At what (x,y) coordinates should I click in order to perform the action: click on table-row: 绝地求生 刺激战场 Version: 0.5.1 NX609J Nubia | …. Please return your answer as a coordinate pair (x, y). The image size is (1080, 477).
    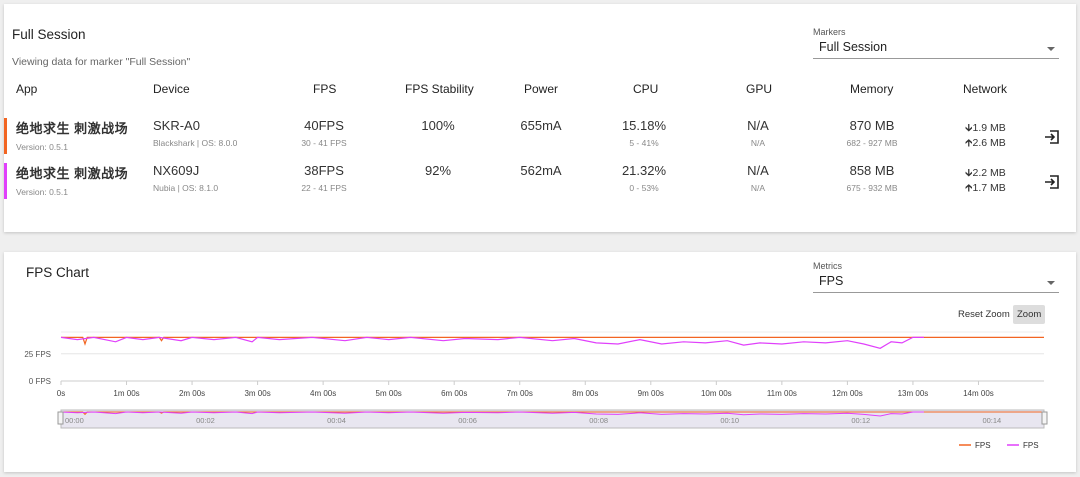
    Looking at the image, I should click on (540, 183).